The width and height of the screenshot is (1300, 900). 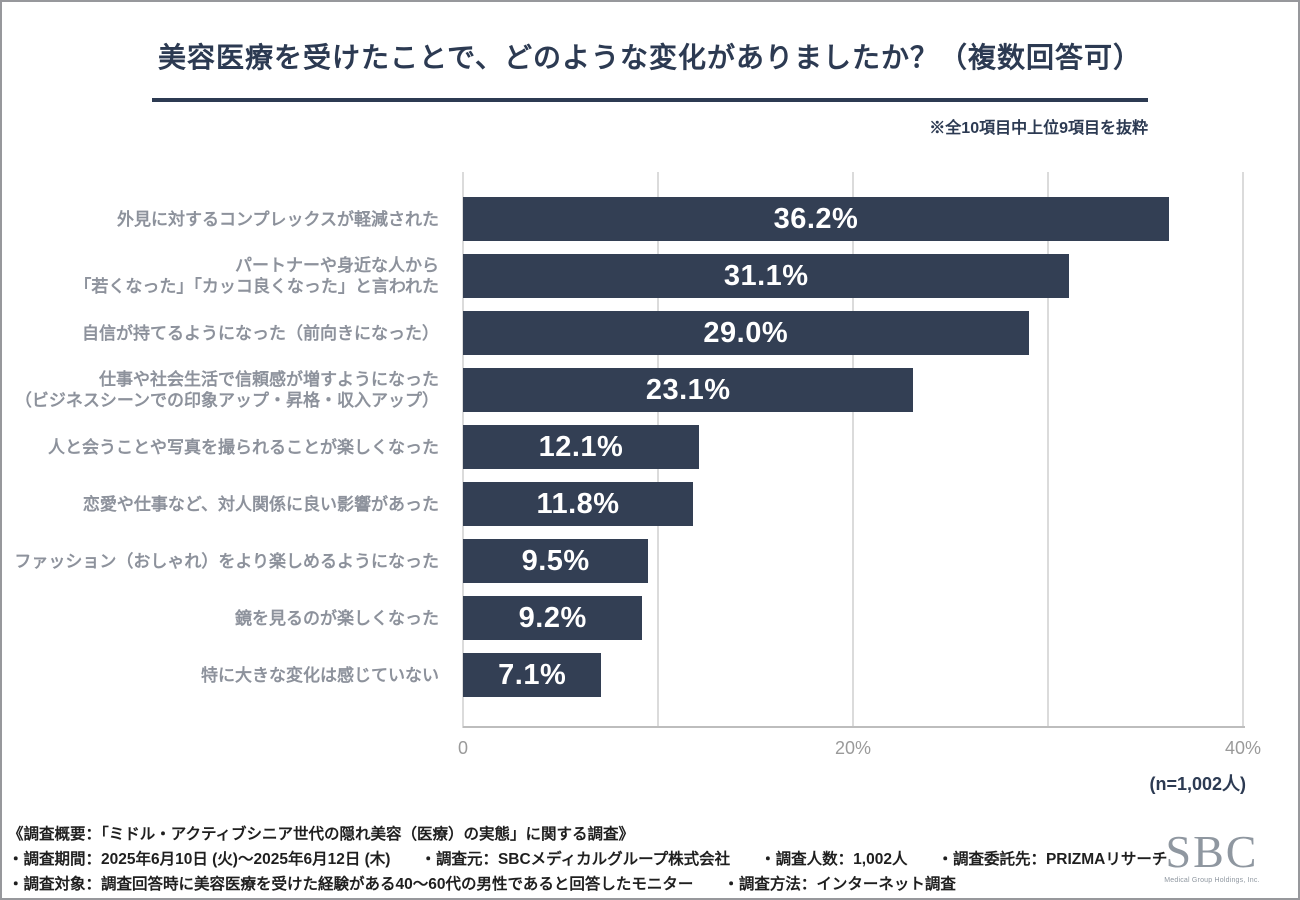 I want to click on x-axis-tick: 20%, so click(x=853, y=748).